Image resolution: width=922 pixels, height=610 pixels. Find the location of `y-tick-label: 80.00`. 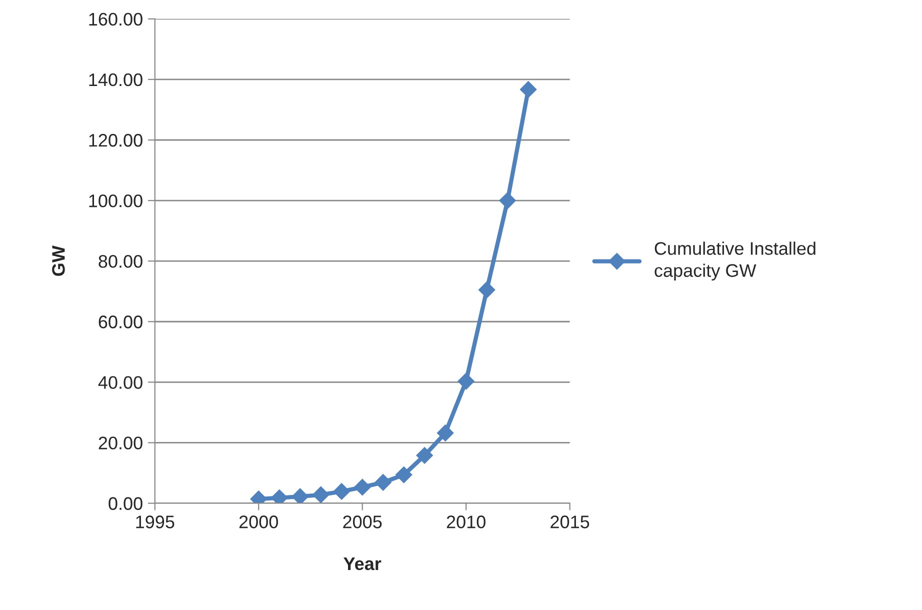

y-tick-label: 80.00 is located at coordinates (120, 261).